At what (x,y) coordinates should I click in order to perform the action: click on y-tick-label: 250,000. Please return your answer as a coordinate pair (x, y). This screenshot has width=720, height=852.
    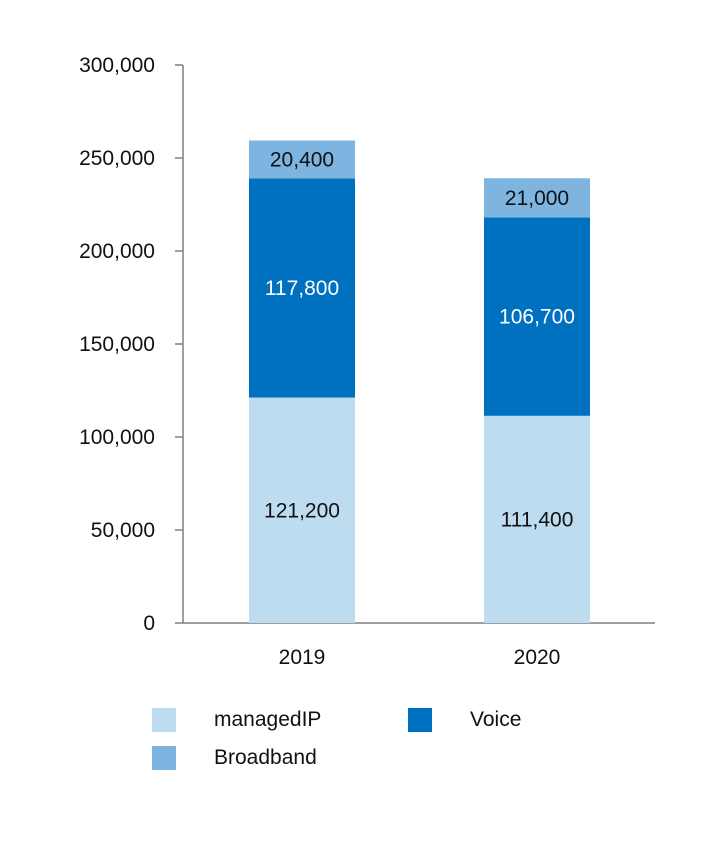
    Looking at the image, I should click on (117, 158).